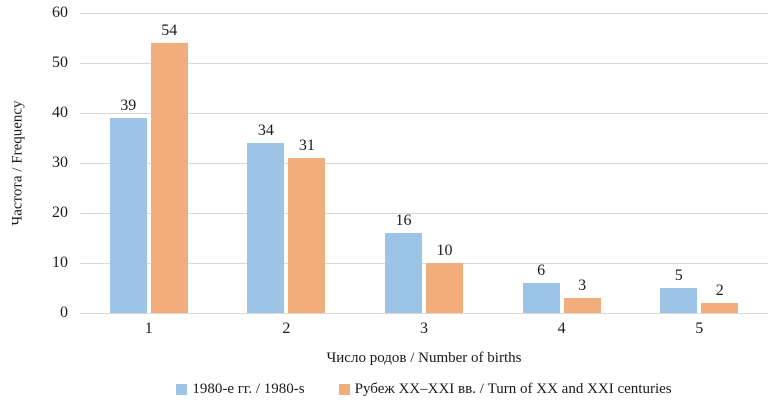 This screenshot has height=408, width=784. Describe the element at coordinates (64, 312) in the screenshot. I see `y-tick-label: 0` at that location.